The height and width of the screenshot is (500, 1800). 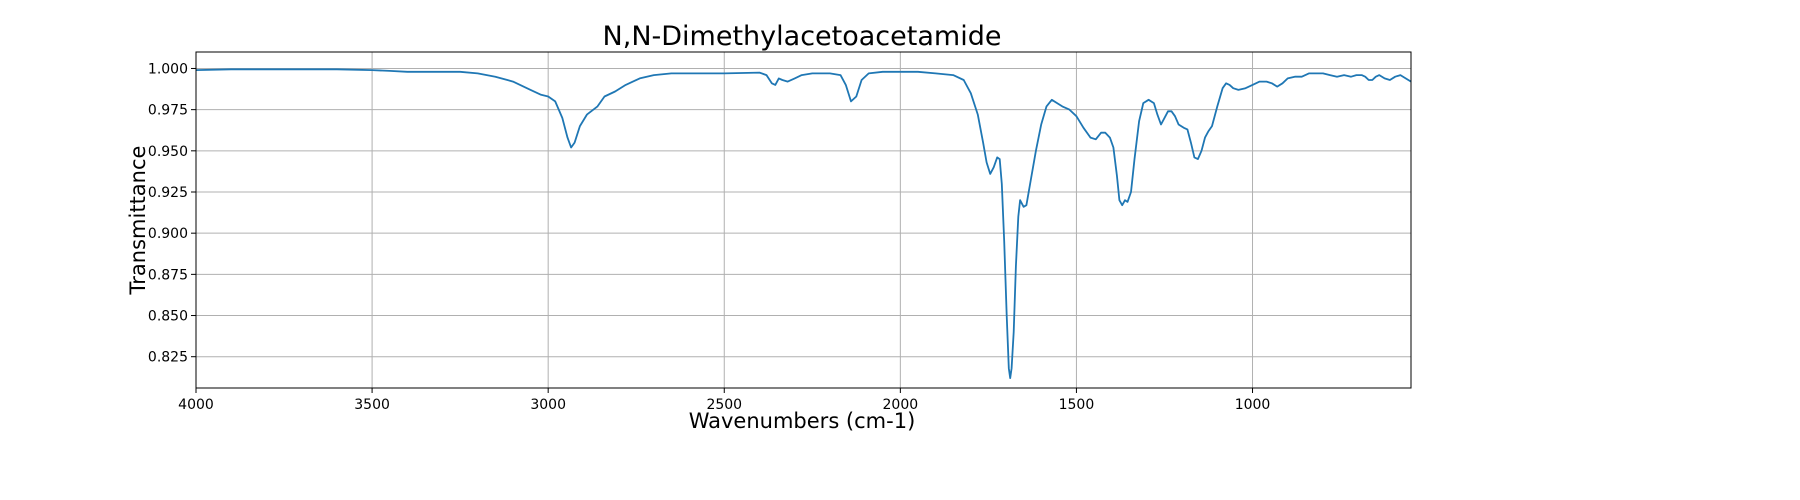 What do you see at coordinates (168, 193) in the screenshot?
I see `y-tick-label: 0.925` at bounding box center [168, 193].